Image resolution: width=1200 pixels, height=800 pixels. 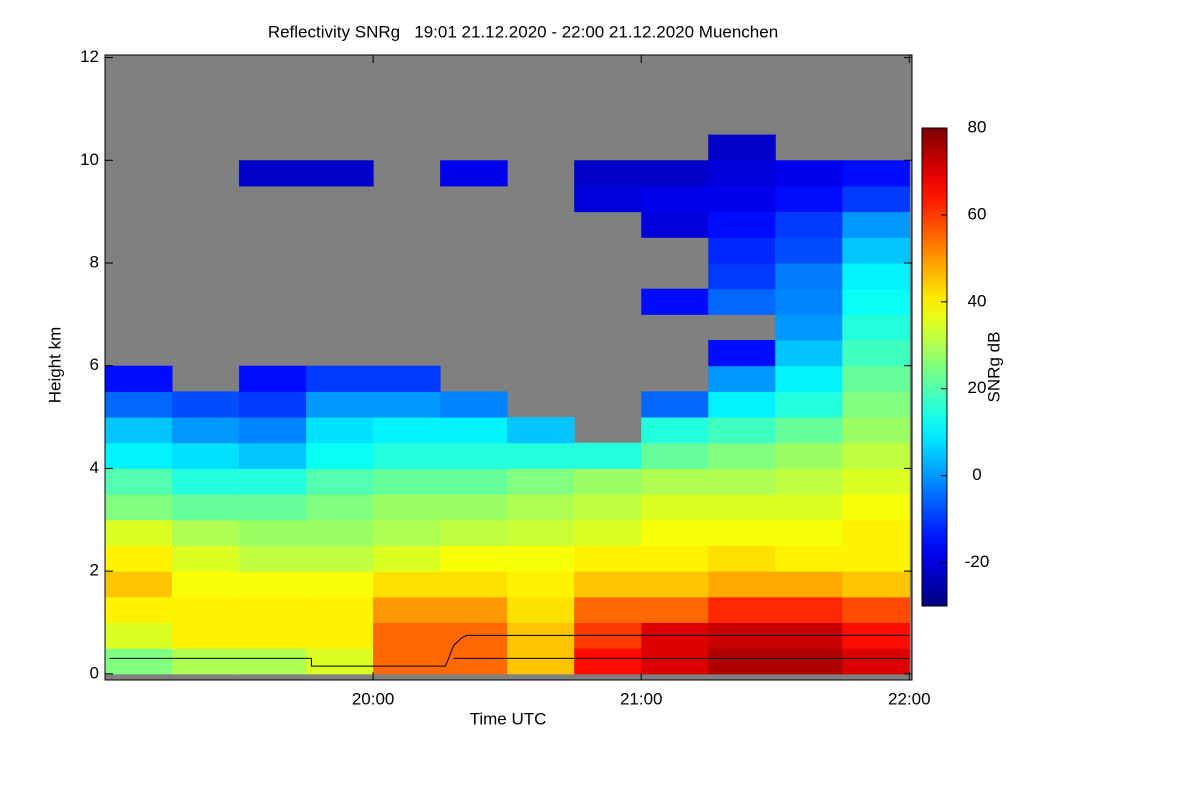 I want to click on y-tick-label: 6, so click(x=94, y=364).